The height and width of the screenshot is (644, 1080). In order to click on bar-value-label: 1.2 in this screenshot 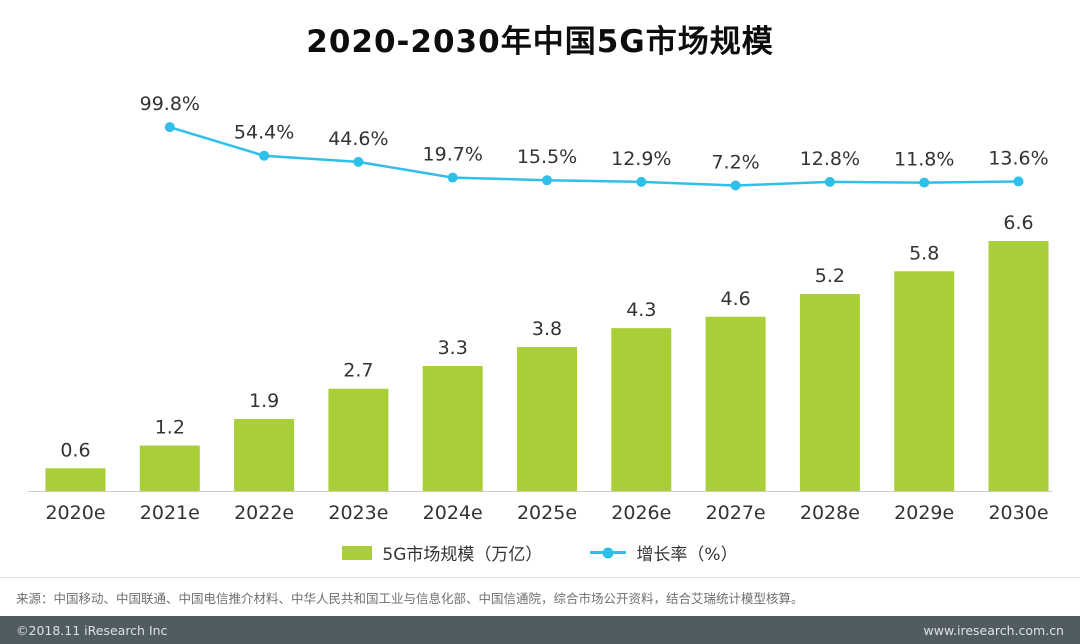, I will do `click(170, 428)`.